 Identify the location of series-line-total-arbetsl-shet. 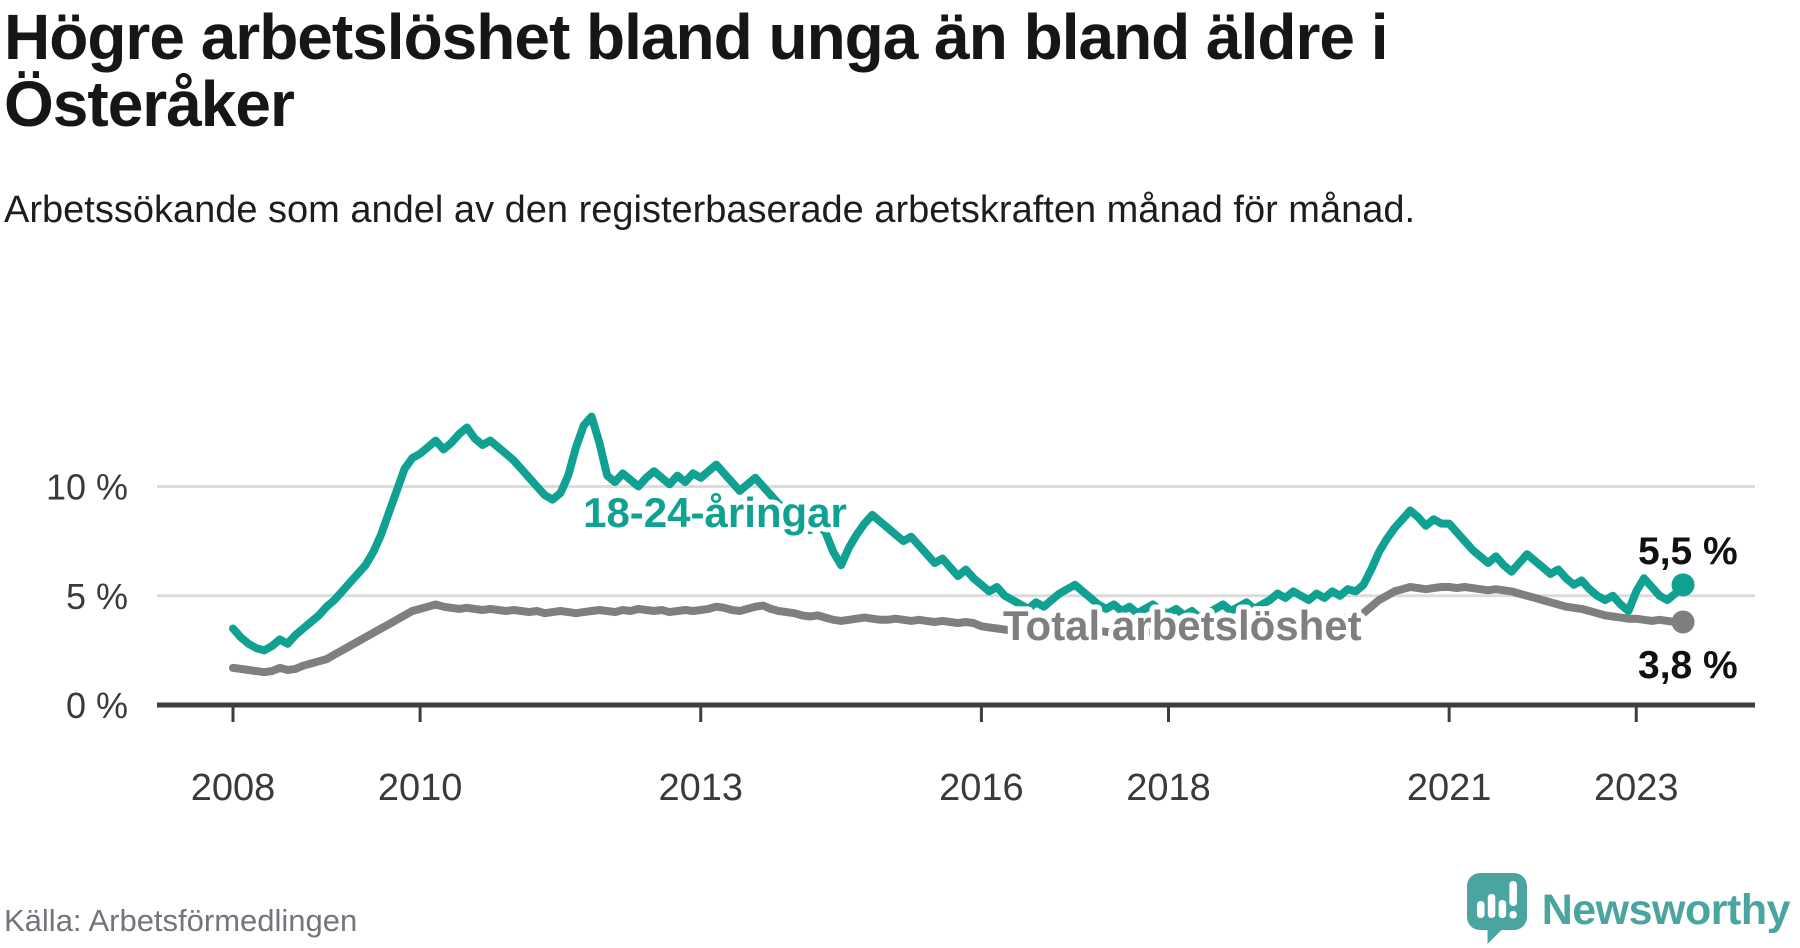
(958, 630).